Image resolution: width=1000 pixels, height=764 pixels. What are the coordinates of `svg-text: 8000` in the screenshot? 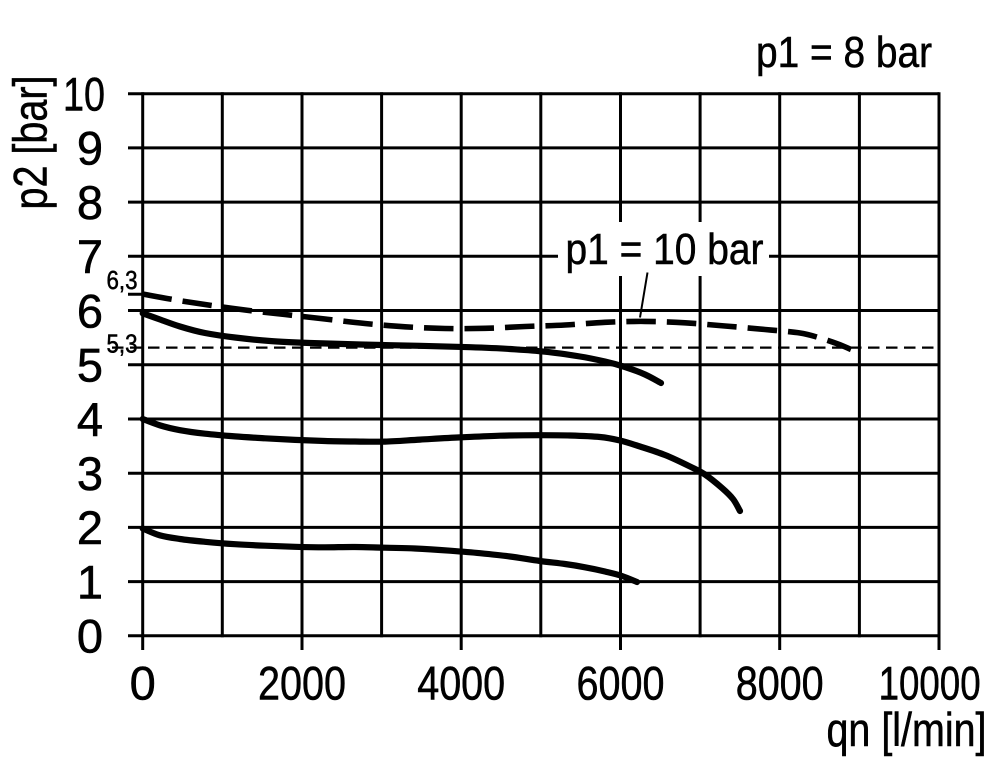 It's located at (780, 683).